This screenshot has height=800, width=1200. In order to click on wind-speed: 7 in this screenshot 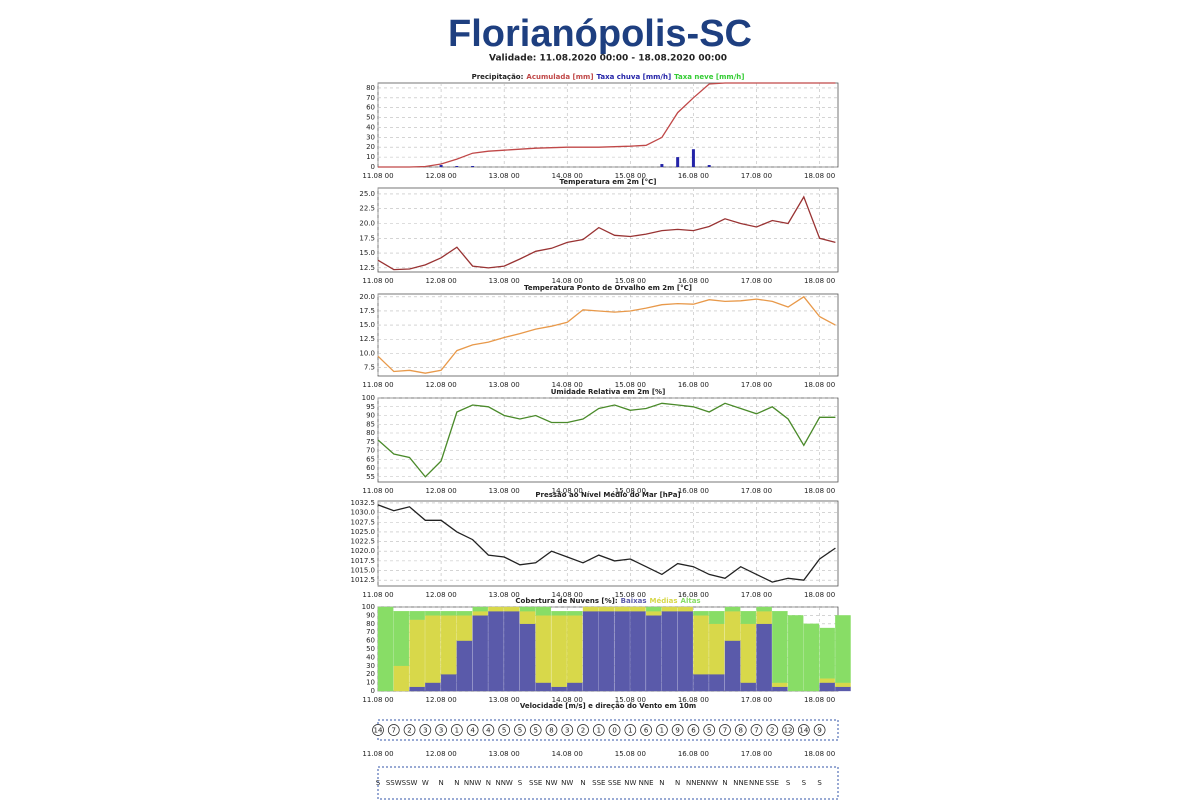, I will do `click(725, 731)`.